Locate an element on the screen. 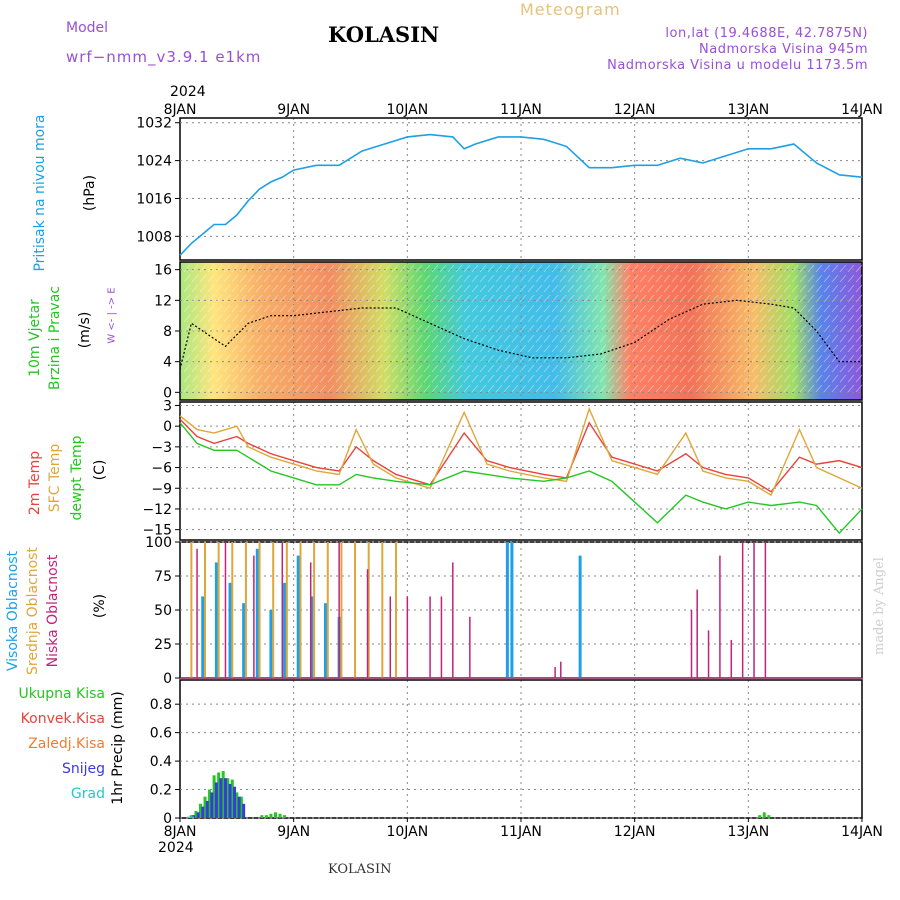 The height and width of the screenshot is (900, 900). y-tick-label: 0 is located at coordinates (167, 679).